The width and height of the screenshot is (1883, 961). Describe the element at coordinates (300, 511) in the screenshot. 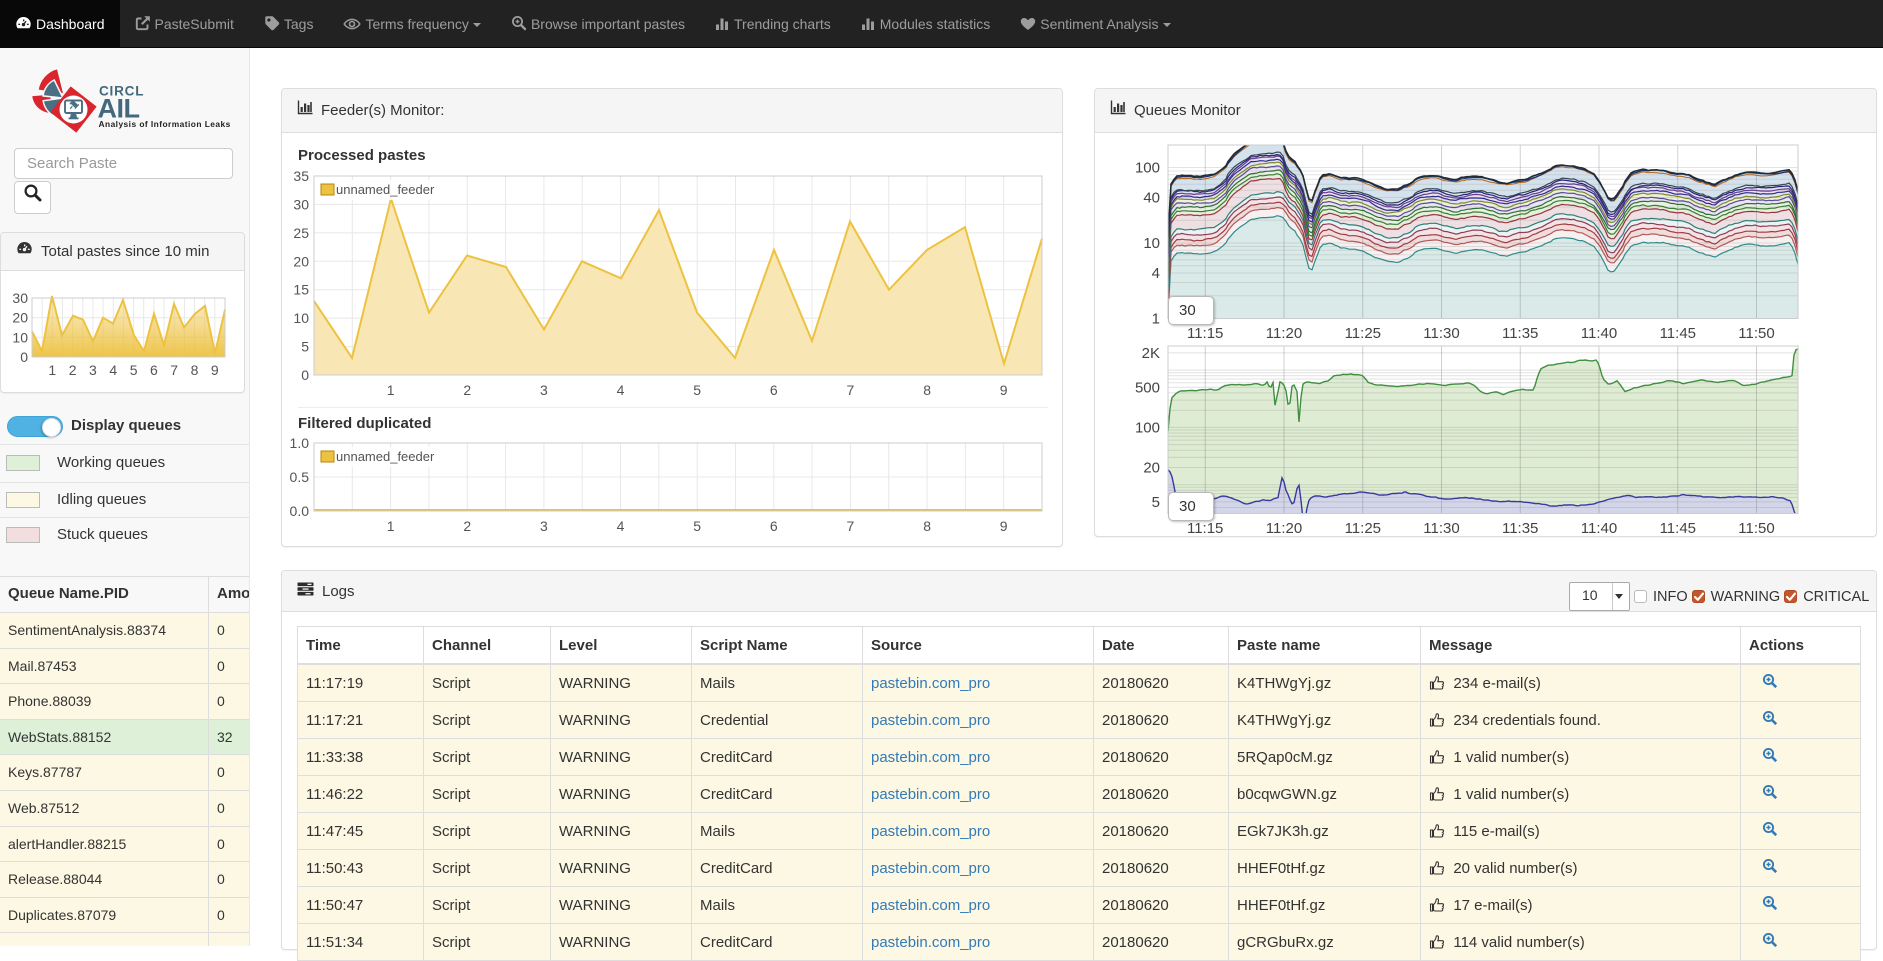

I see `svg-text: 0.0` at that location.